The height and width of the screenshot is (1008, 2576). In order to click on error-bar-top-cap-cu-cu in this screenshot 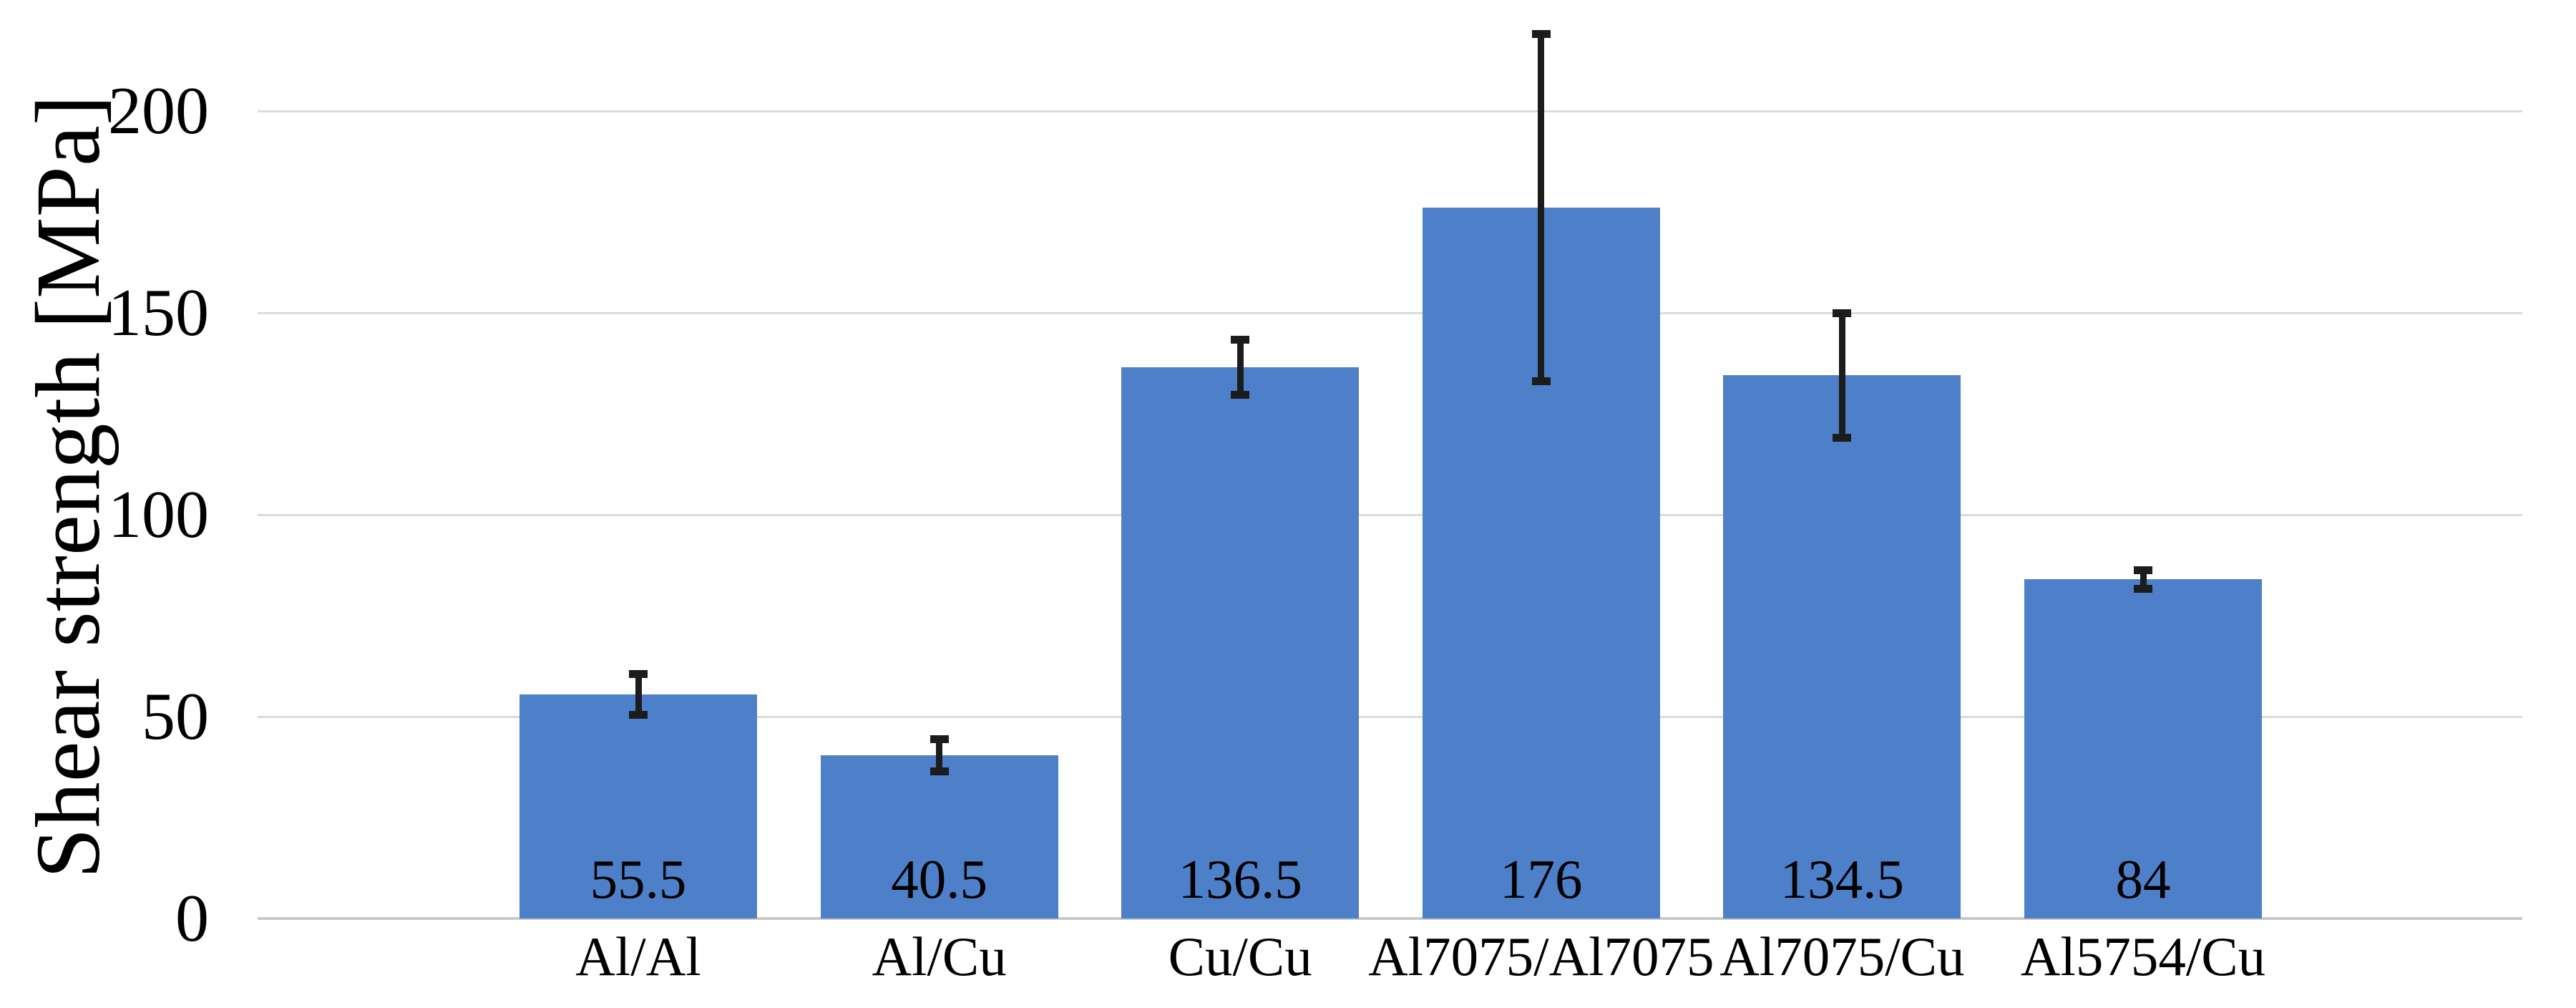, I will do `click(1240, 340)`.